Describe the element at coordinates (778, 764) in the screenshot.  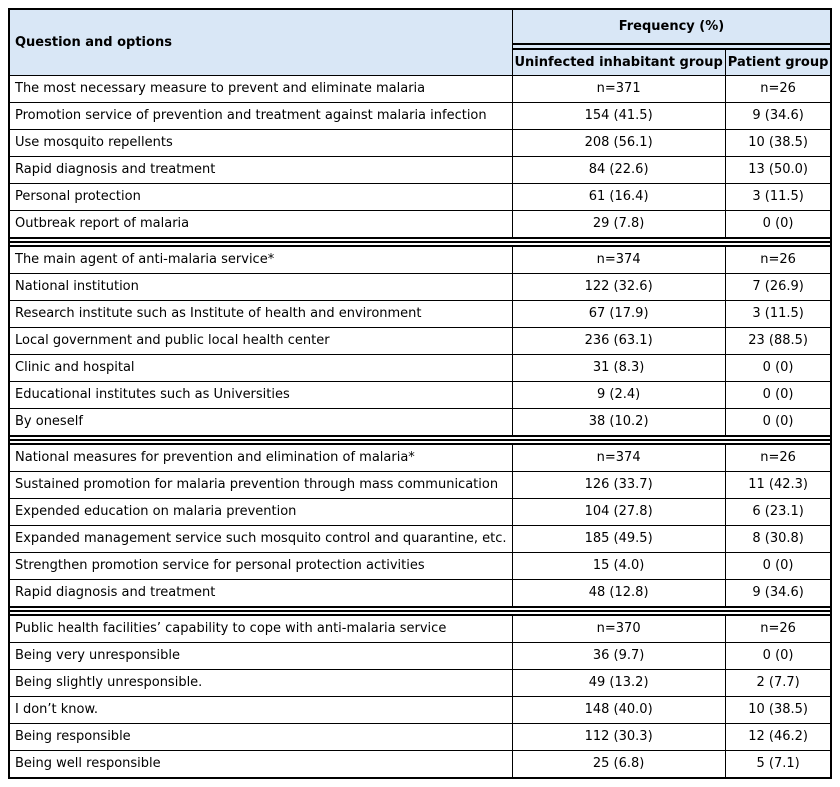
I see `patient-value-cell: 5 (7.1)` at that location.